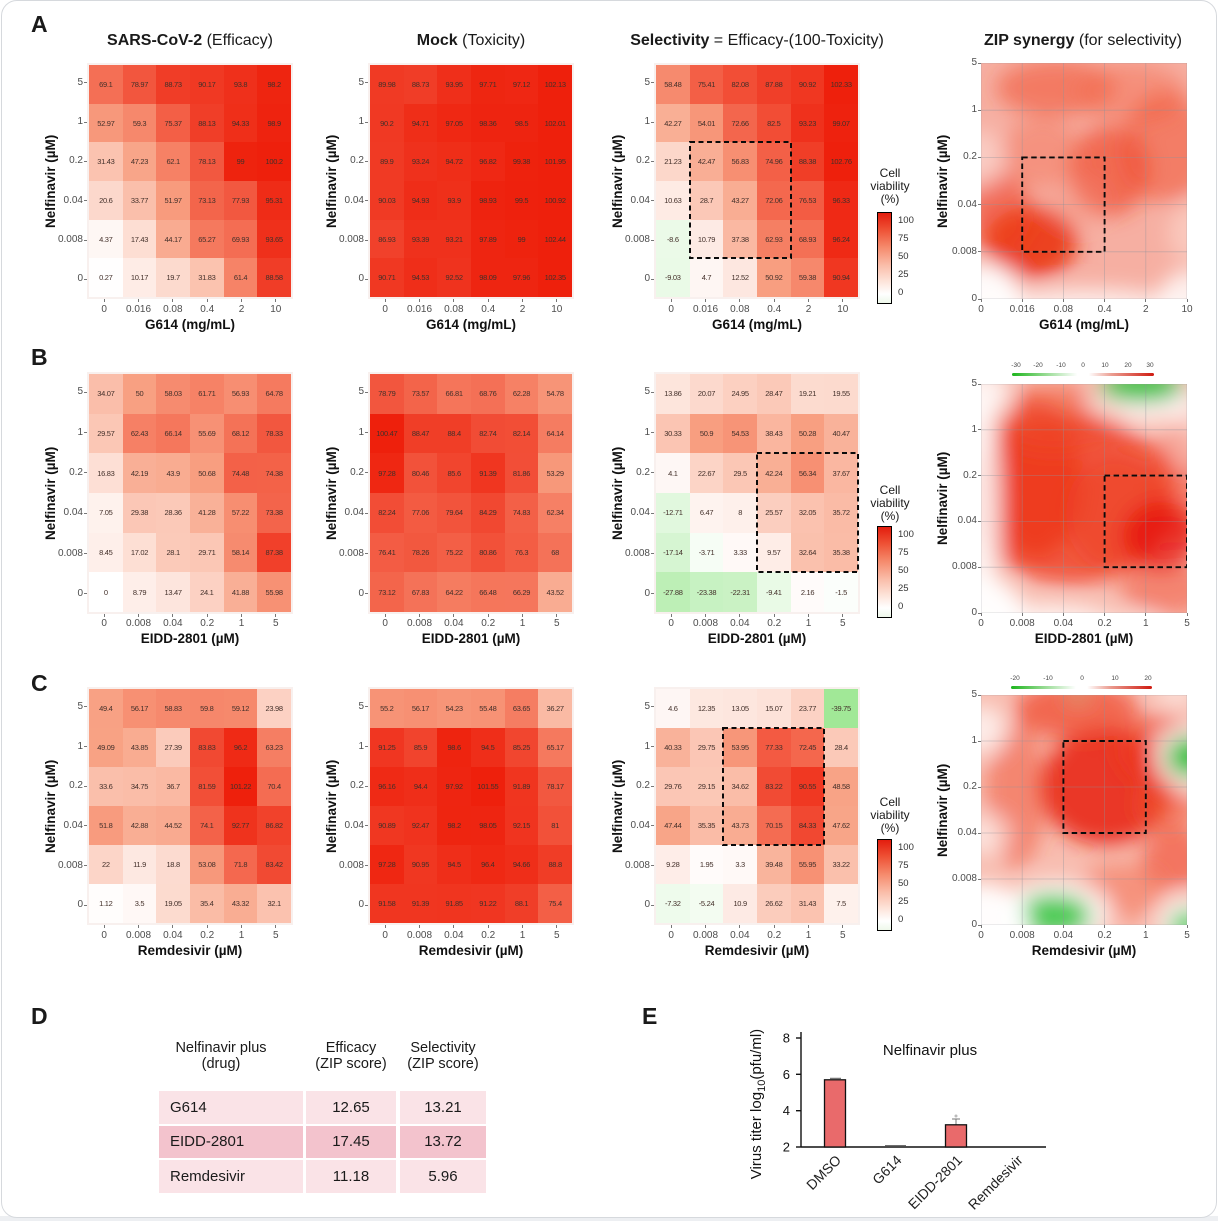 Image resolution: width=1218 pixels, height=1221 pixels. Describe the element at coordinates (887, 1170) in the screenshot. I see `svg-text: G614` at that location.